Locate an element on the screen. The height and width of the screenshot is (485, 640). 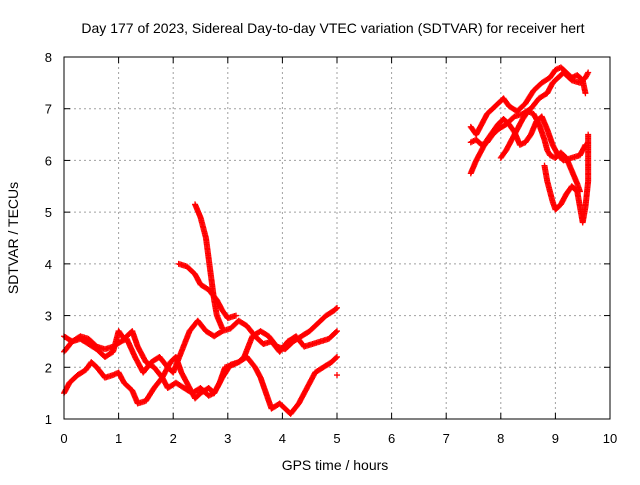
series-track-b is located at coordinates (200, 372).